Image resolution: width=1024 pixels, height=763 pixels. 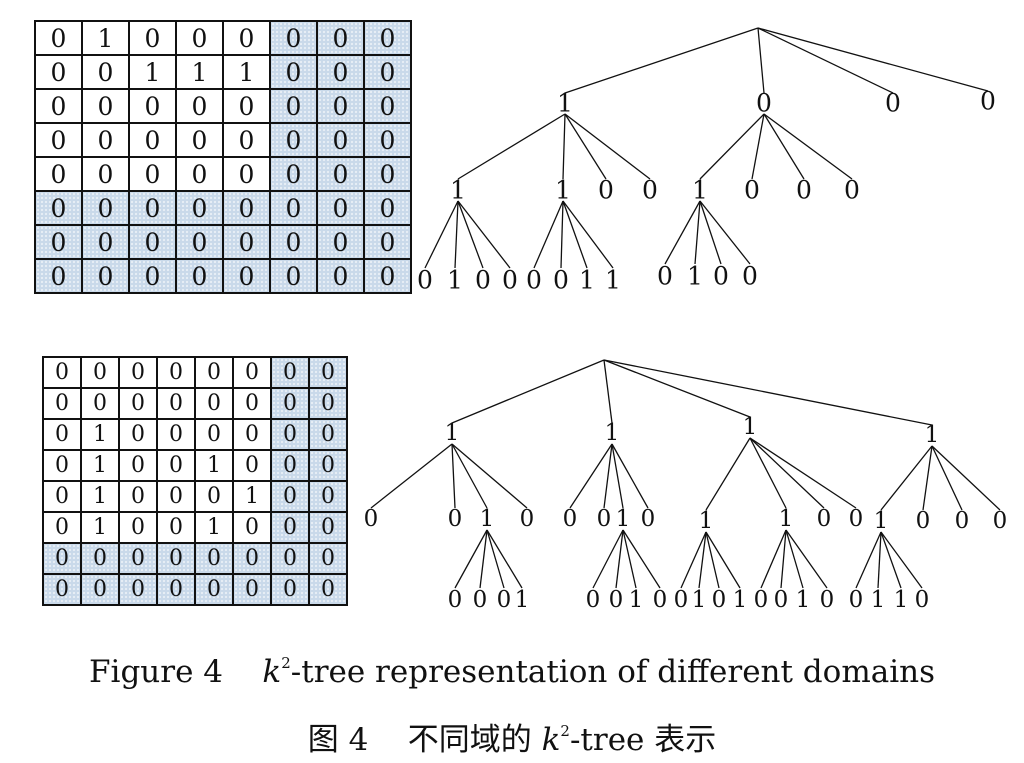 I want to click on caption-en-prefix: Figure 4, so click(x=156, y=672).